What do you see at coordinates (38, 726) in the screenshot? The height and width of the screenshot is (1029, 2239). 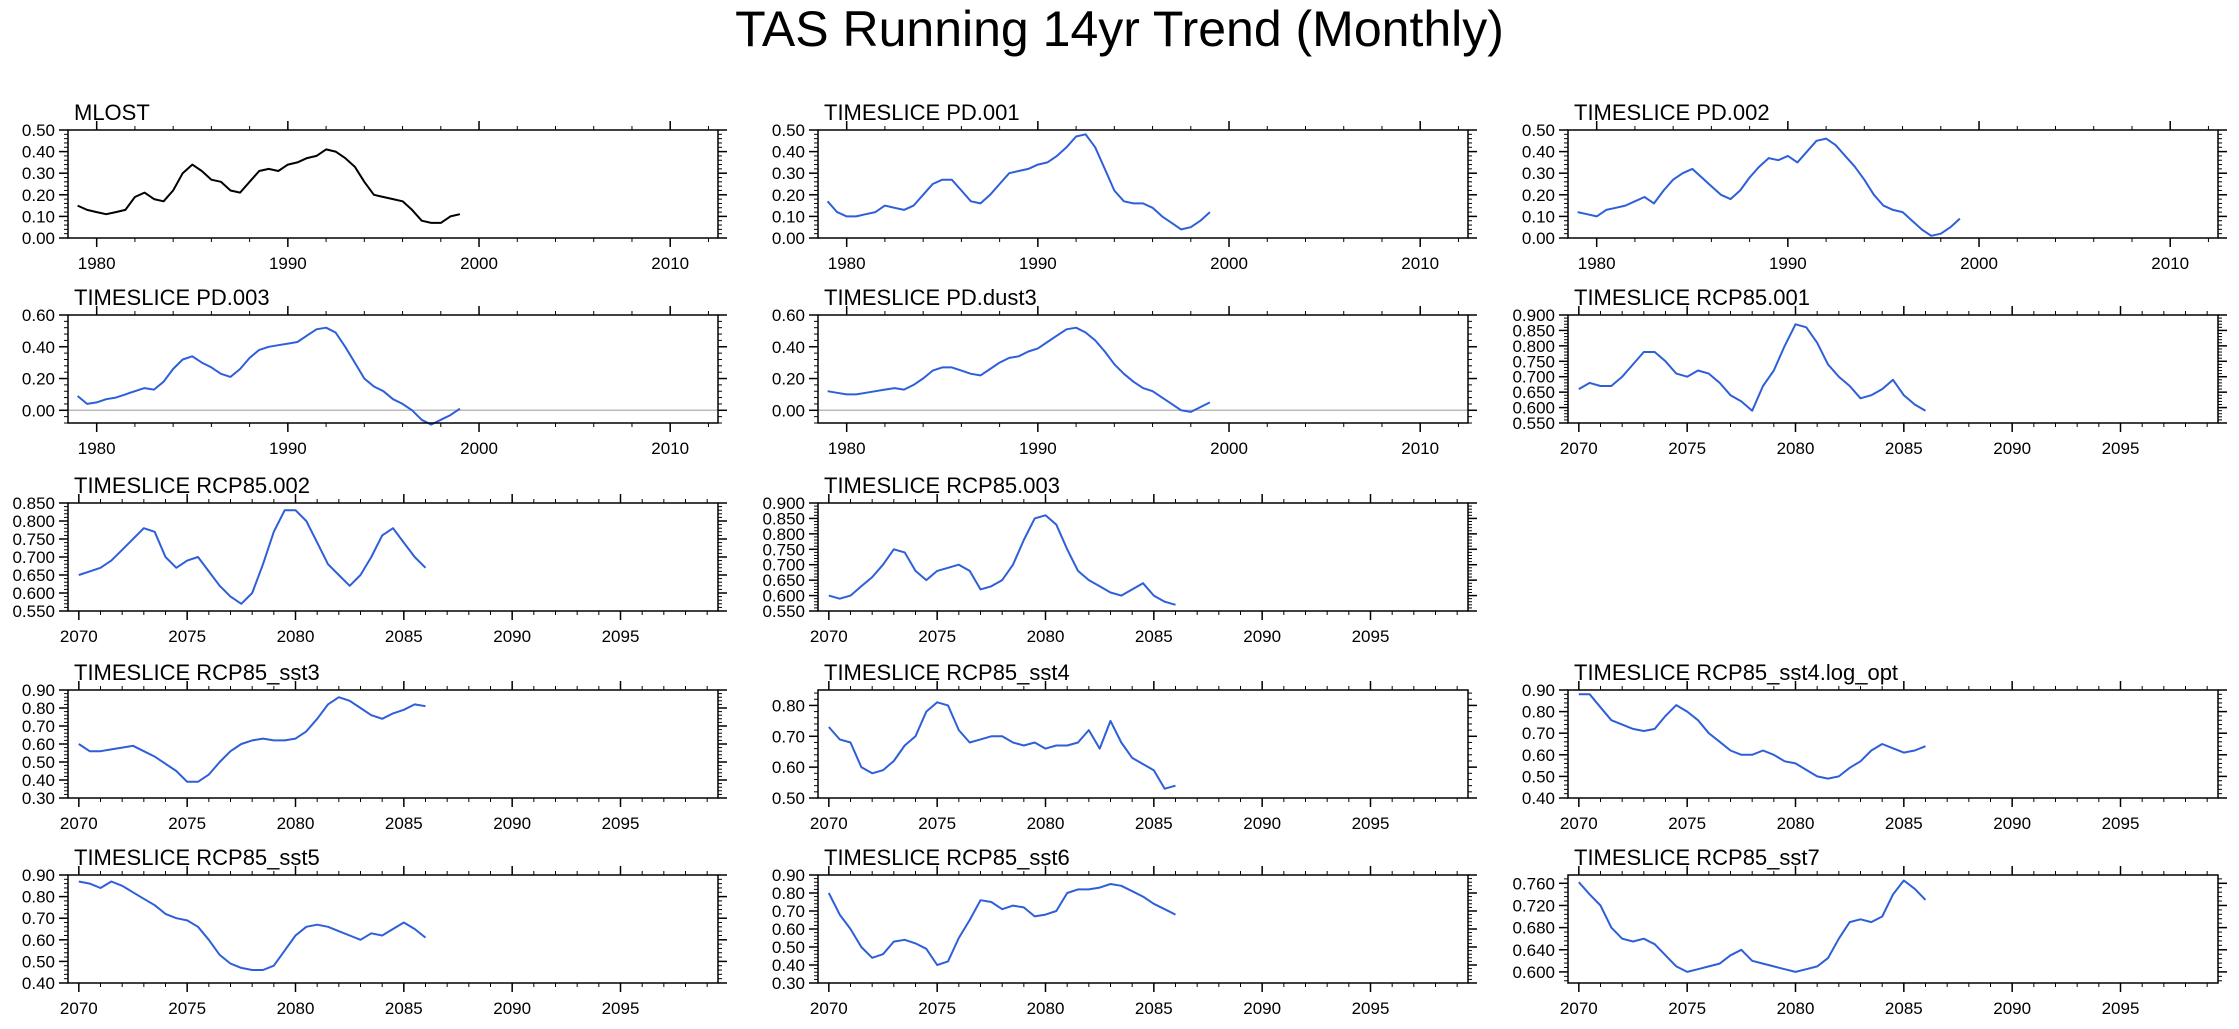 I see `y-tick-label: 0.70` at bounding box center [38, 726].